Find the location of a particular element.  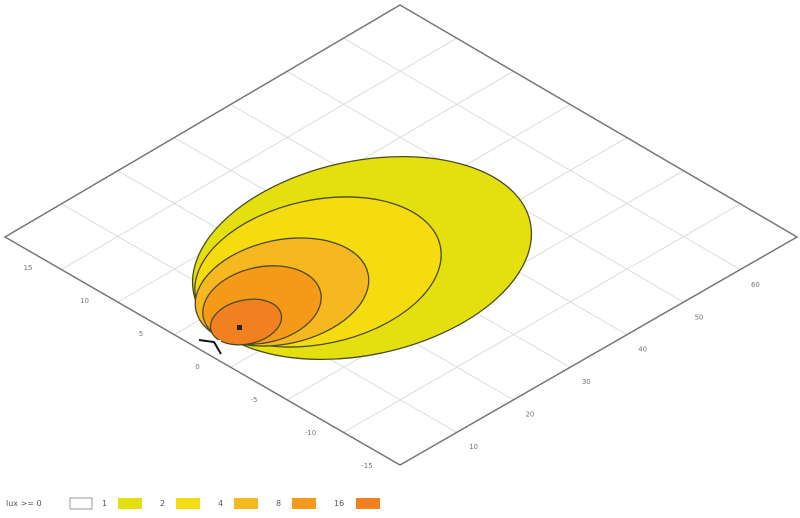

y-tick-label: -5 is located at coordinates (254, 400).